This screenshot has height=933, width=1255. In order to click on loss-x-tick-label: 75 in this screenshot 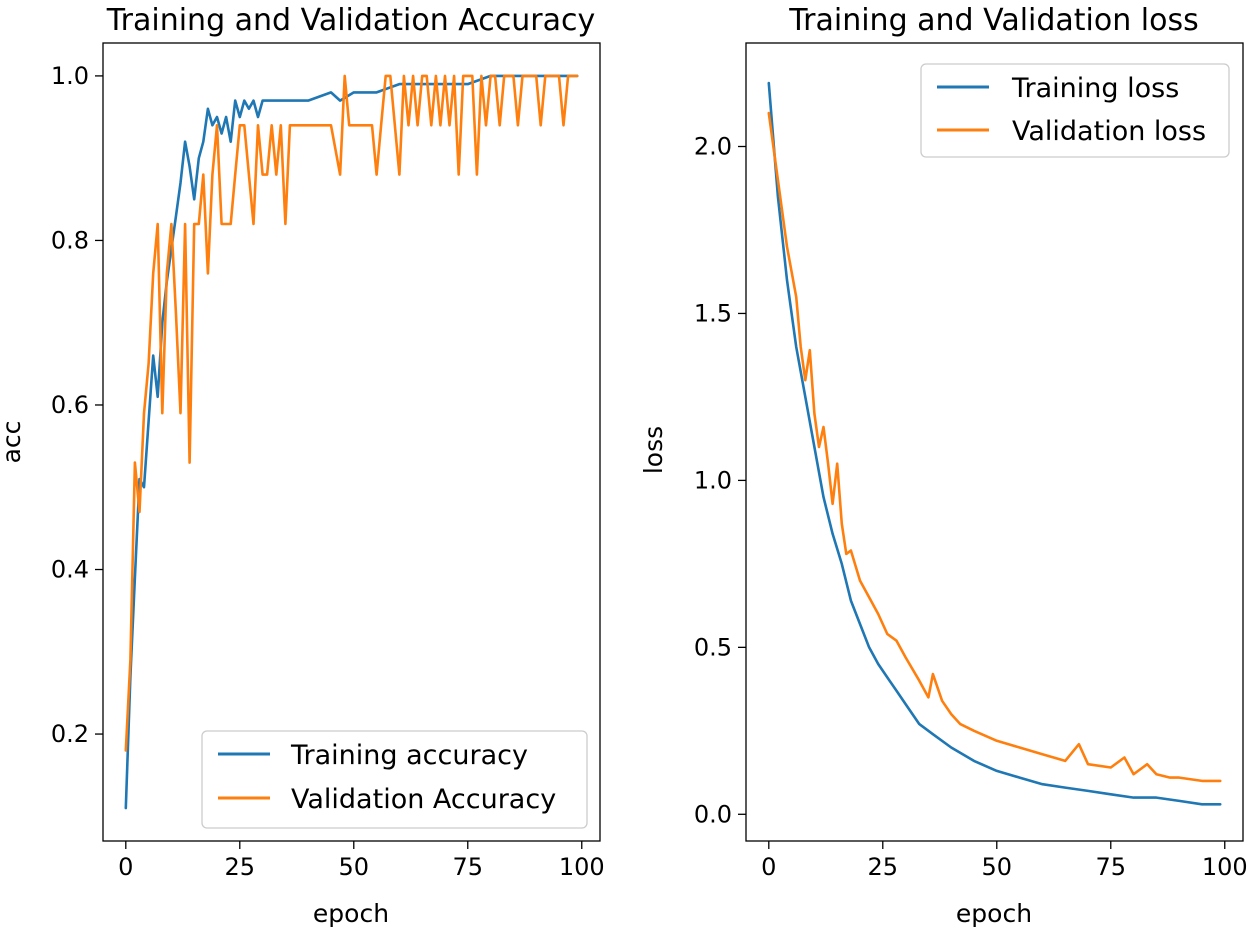, I will do `click(1110, 867)`.